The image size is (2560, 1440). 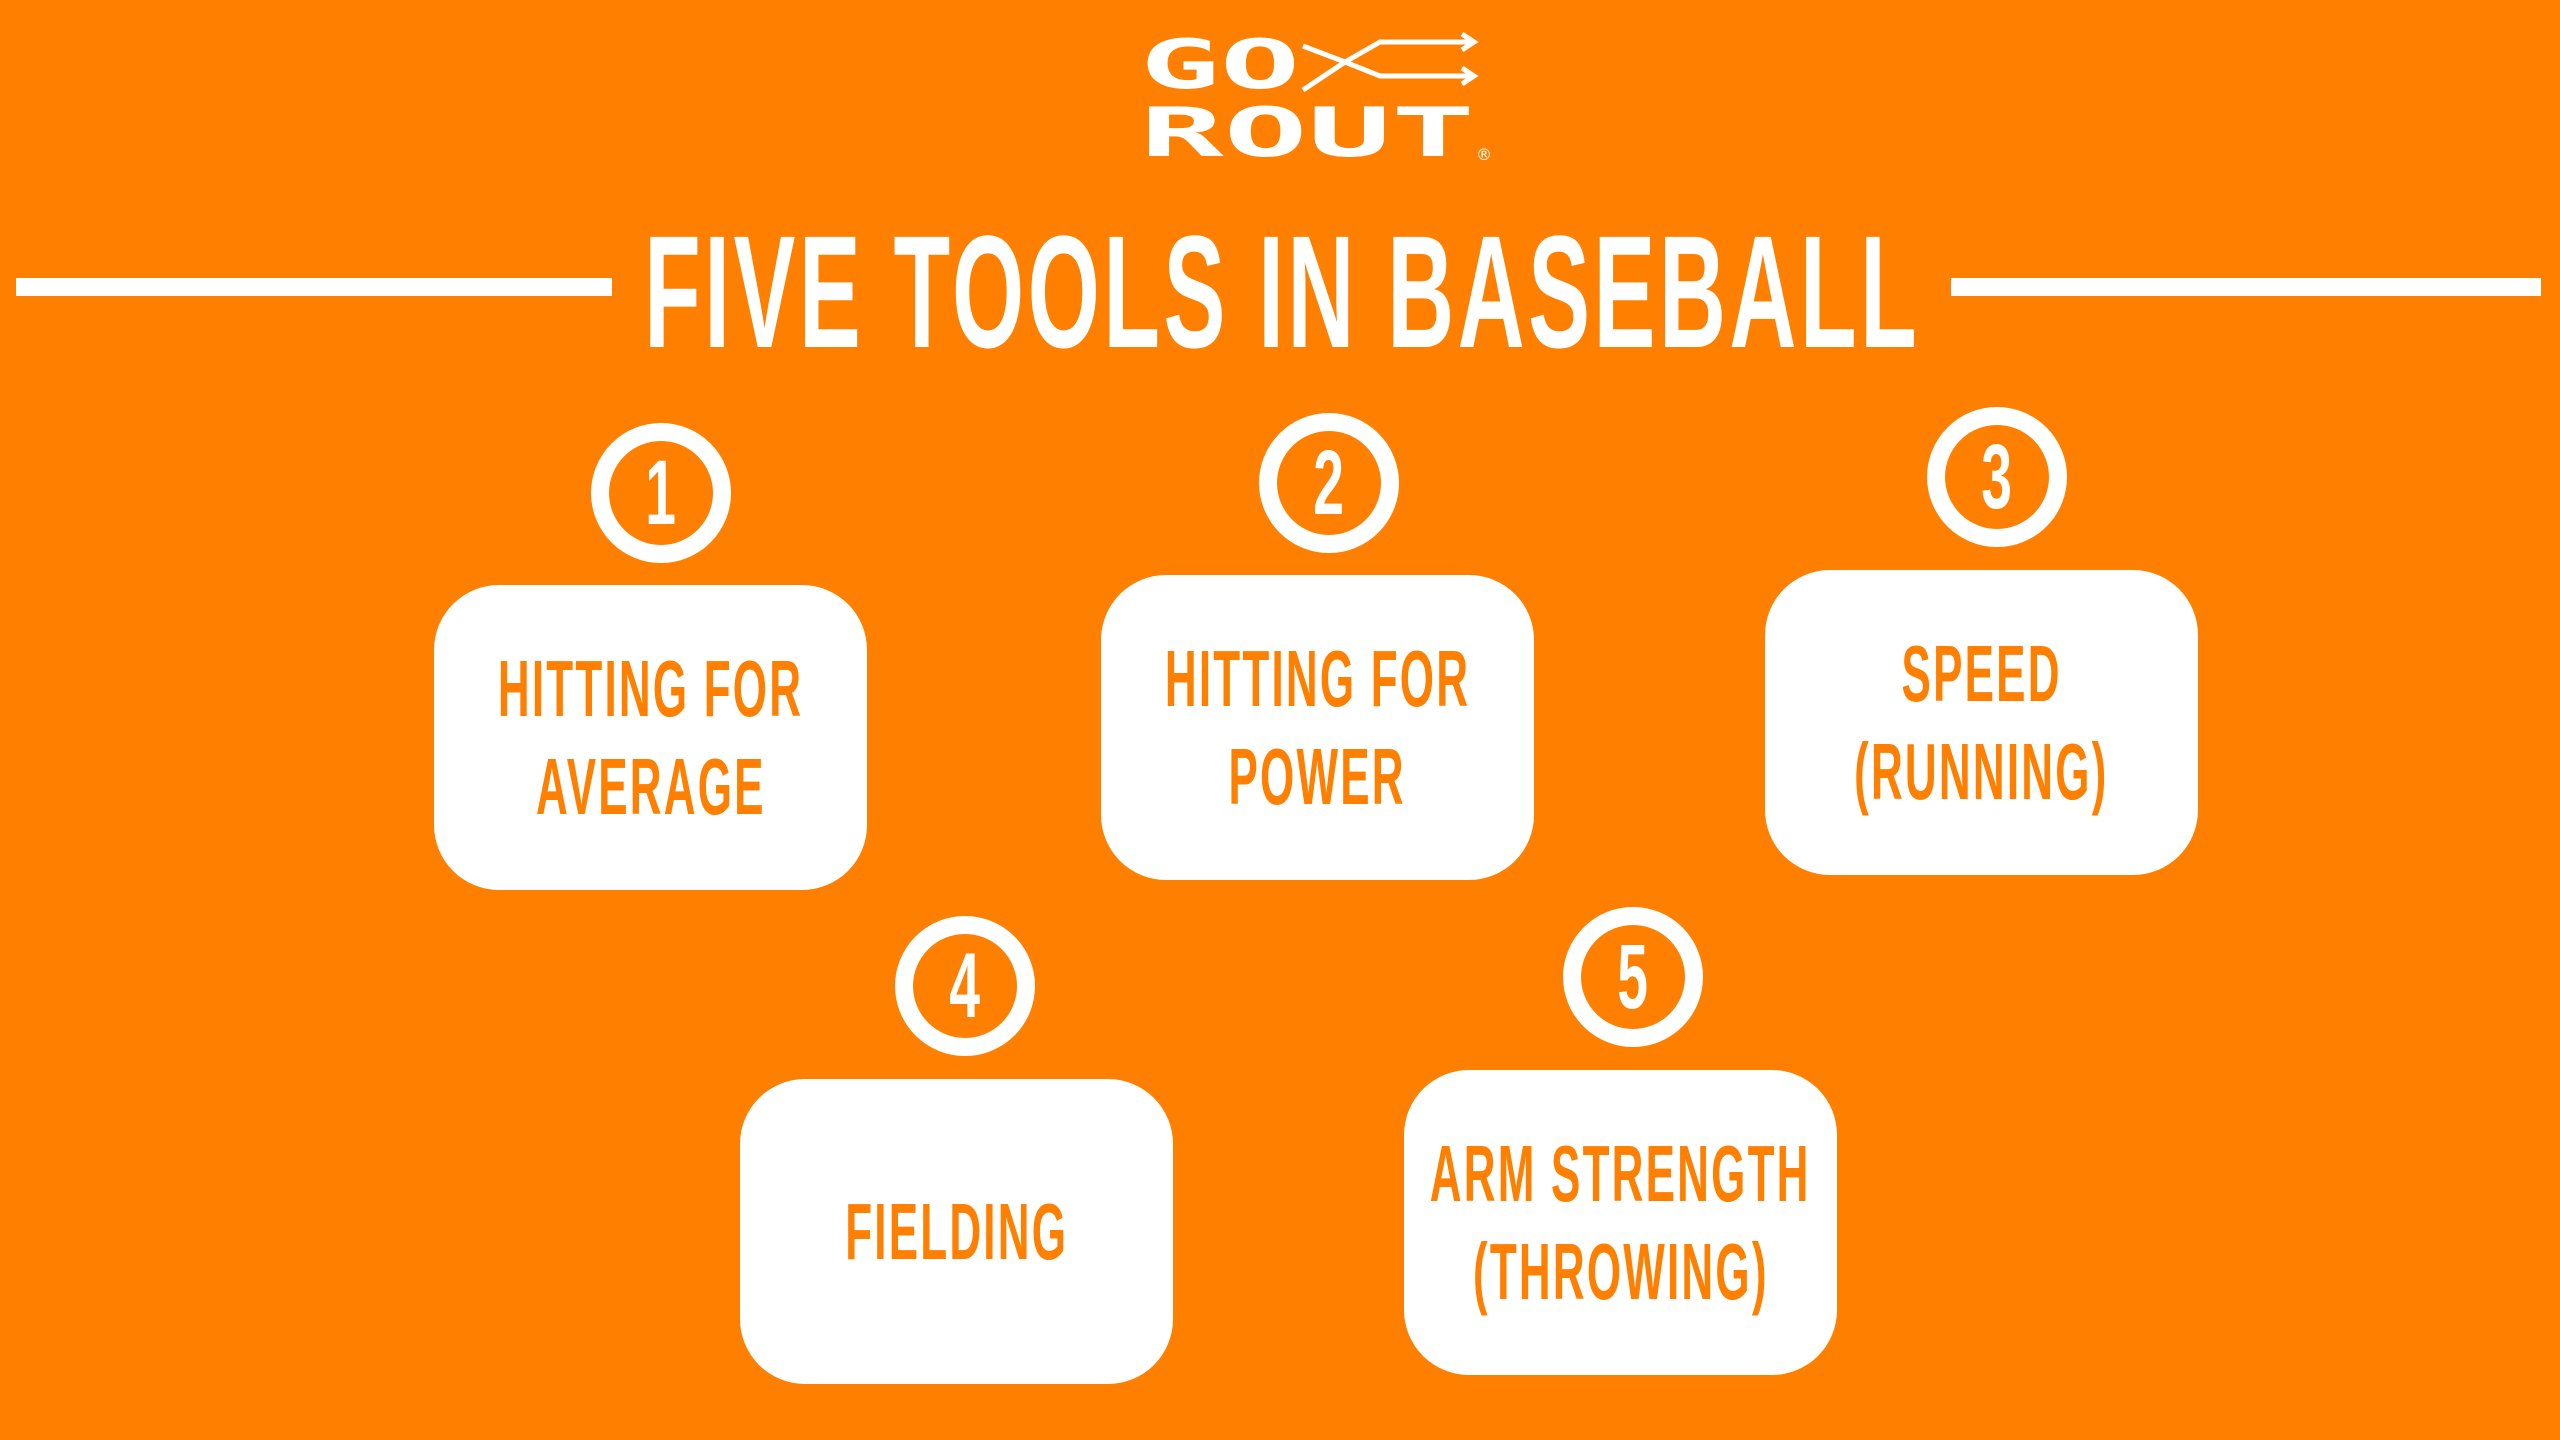 I want to click on page-title: FIVE TOOLS IN BASEBALL, so click(x=1282, y=291).